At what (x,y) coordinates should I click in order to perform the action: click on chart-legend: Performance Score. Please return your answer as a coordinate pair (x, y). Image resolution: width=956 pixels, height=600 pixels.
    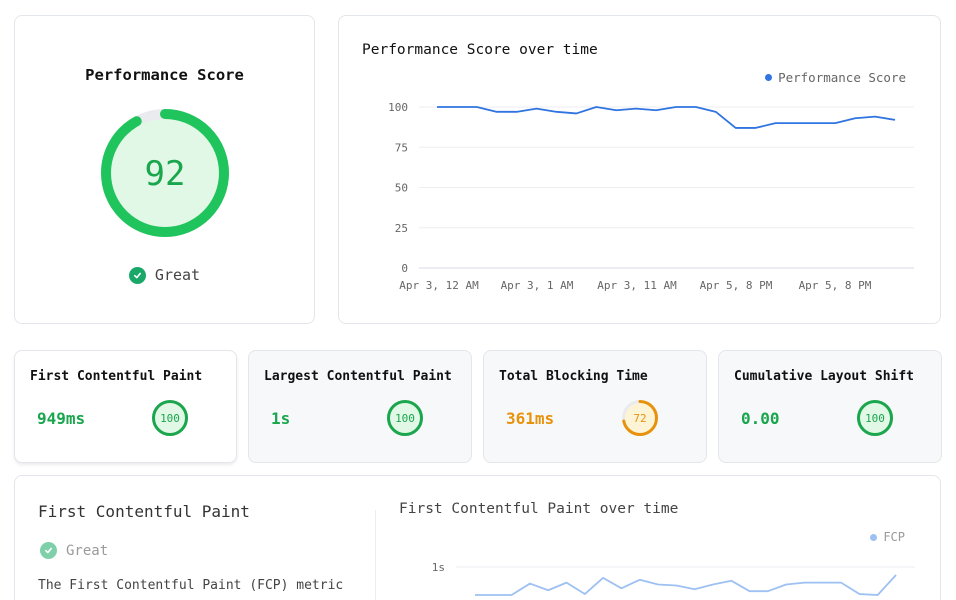
    Looking at the image, I should click on (835, 77).